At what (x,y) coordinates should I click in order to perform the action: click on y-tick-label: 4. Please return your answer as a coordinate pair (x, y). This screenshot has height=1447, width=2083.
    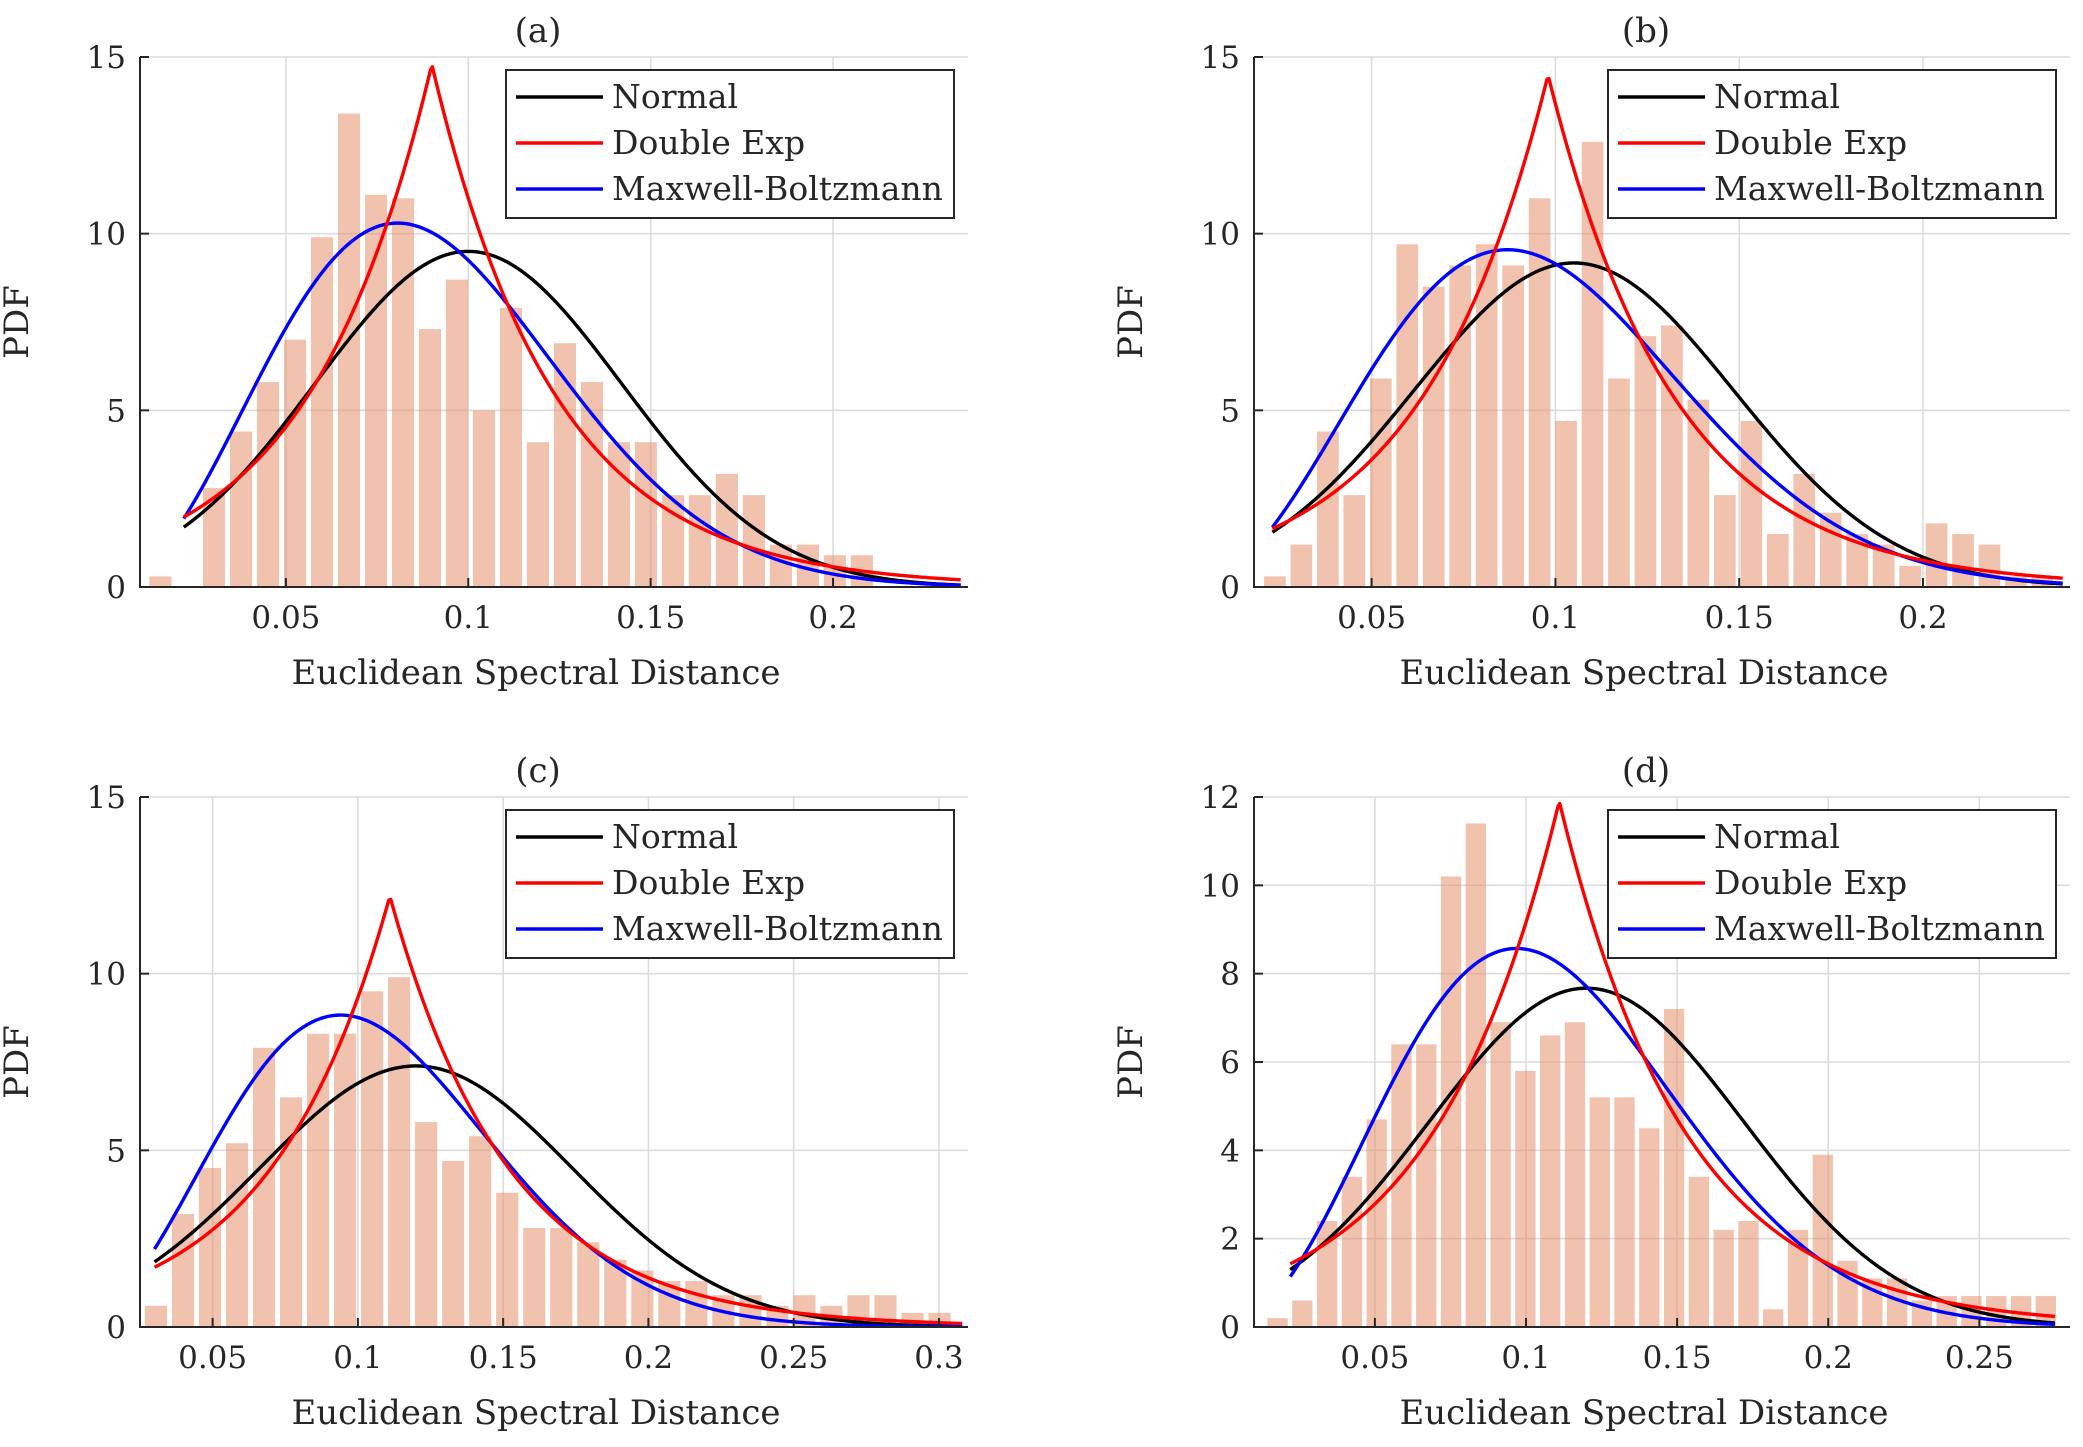
    Looking at the image, I should click on (1230, 1151).